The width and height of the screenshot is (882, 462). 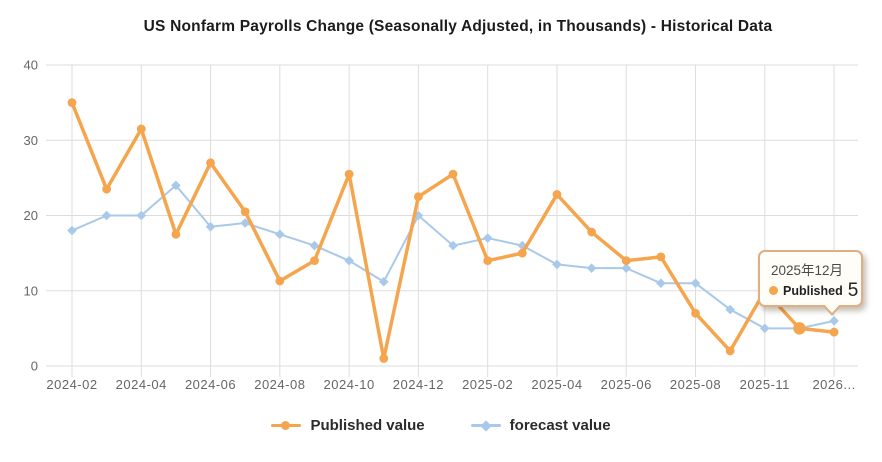 I want to click on y-axis-tick-label: 0, so click(x=34, y=366).